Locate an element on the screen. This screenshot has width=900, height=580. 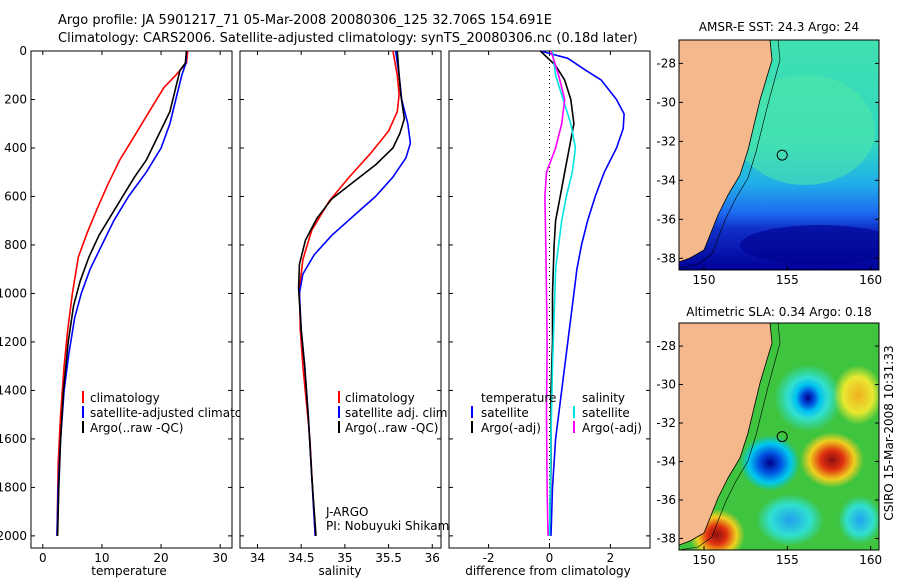
y-tick-label: 1400 is located at coordinates (13, 390).